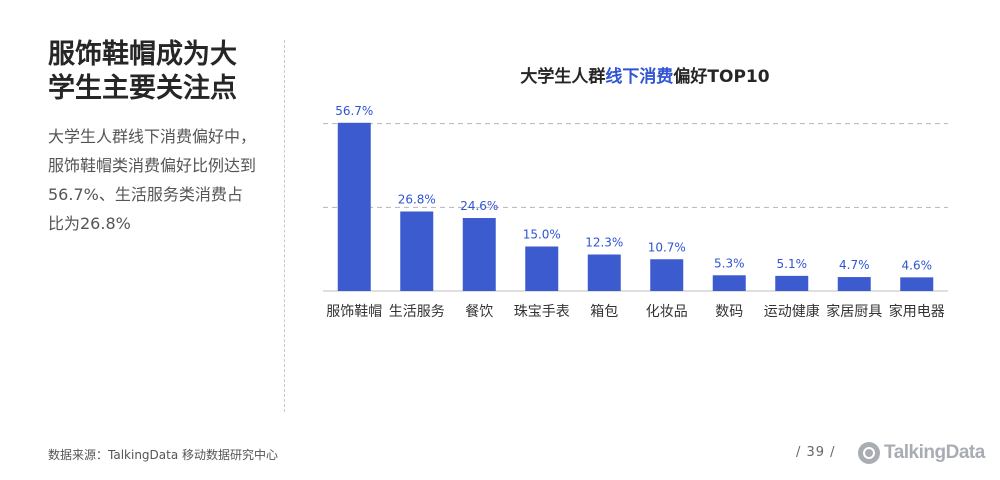 This screenshot has height=480, width=1000. What do you see at coordinates (163, 455) in the screenshot?
I see `data-source-note: 数据来源：TalkingData 移动数据研究中心` at bounding box center [163, 455].